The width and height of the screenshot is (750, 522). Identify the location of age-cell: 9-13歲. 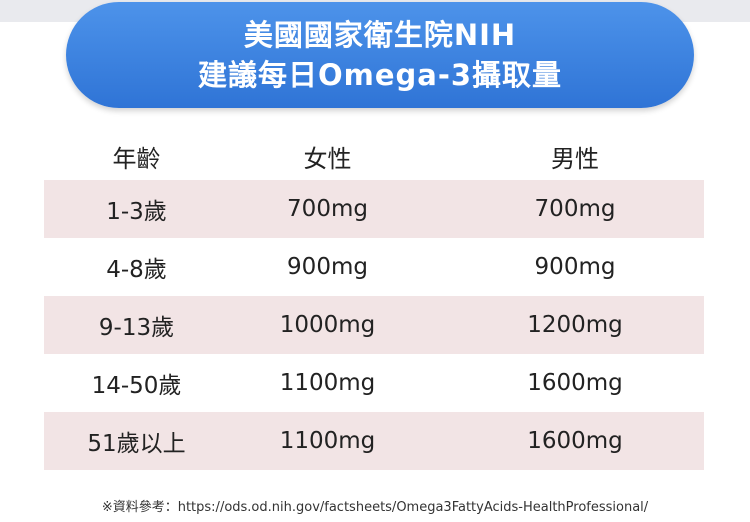
(136, 328).